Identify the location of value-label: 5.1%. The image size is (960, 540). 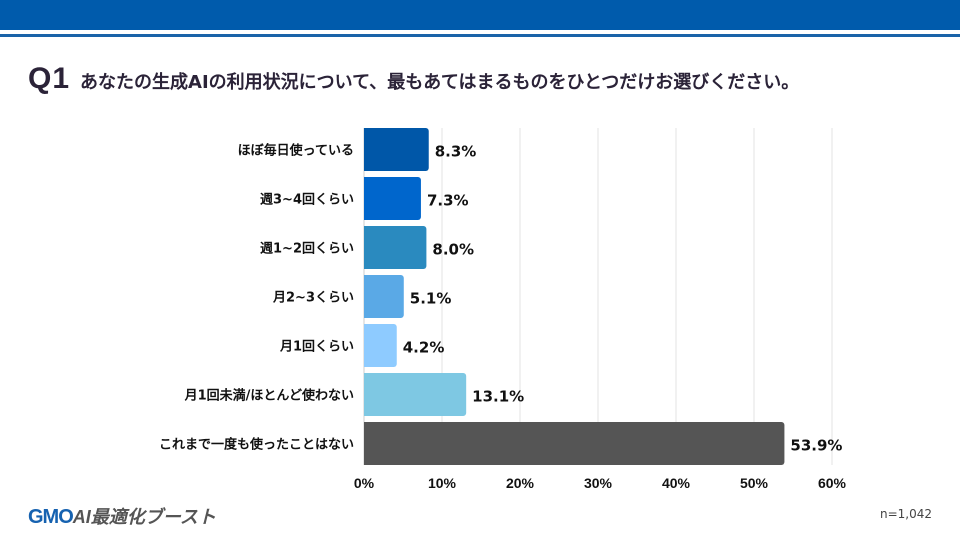
(431, 299).